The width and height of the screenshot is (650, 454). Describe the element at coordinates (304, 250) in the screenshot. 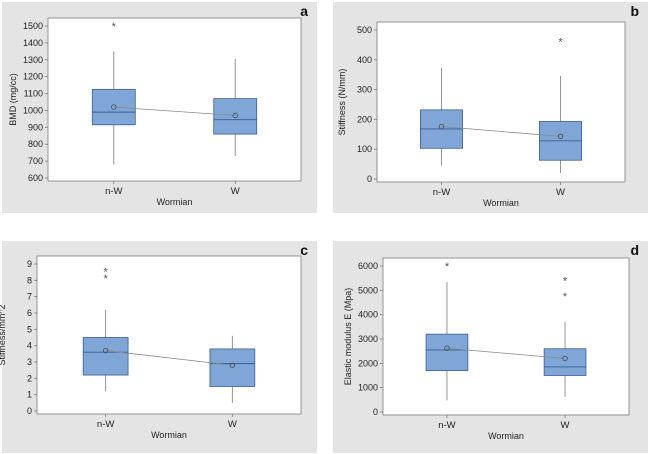

I see `panel-letter: c` at that location.